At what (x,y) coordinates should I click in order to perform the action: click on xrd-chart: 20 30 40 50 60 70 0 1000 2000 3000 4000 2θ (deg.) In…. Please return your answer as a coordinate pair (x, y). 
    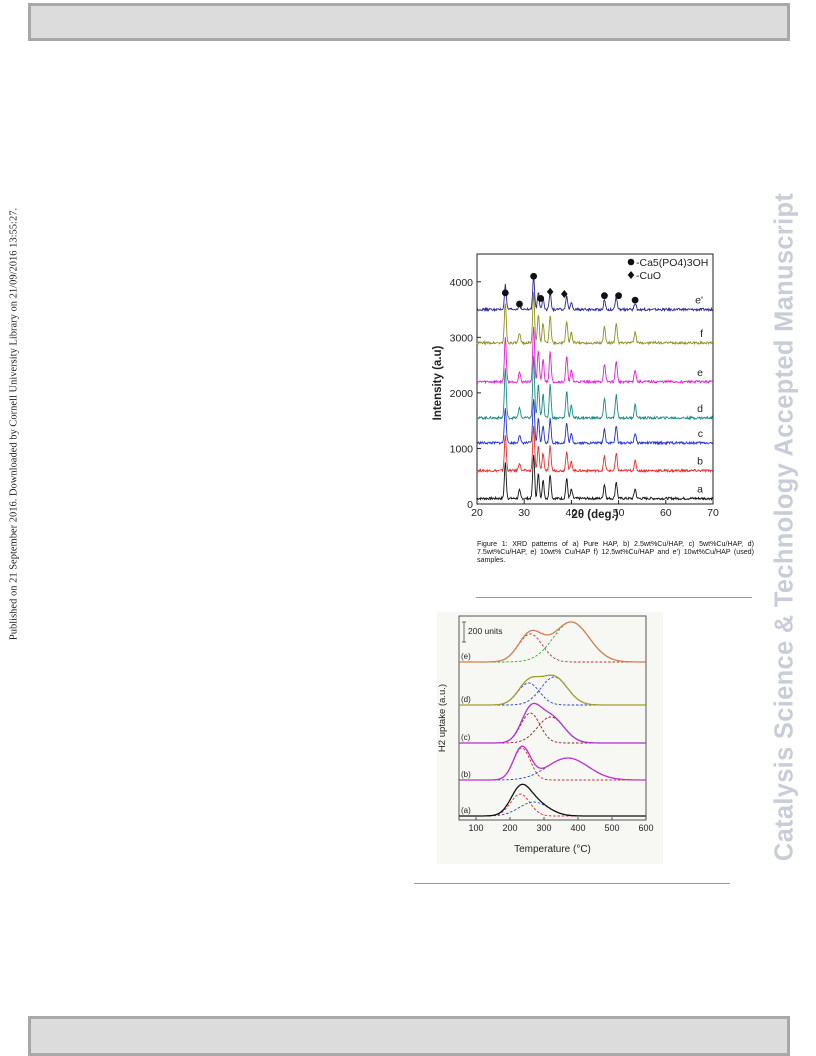
    Looking at the image, I should click on (575, 387).